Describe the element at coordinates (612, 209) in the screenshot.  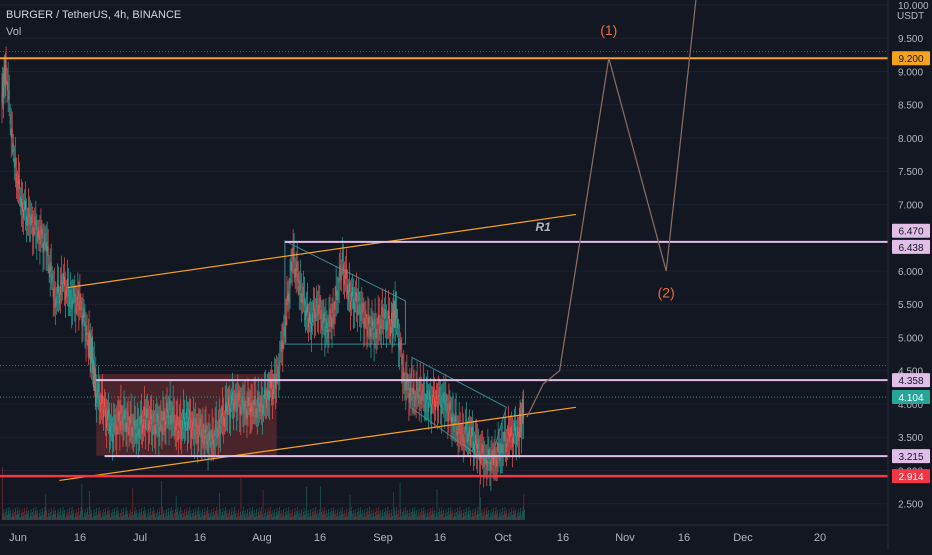
I see `wave-projection` at that location.